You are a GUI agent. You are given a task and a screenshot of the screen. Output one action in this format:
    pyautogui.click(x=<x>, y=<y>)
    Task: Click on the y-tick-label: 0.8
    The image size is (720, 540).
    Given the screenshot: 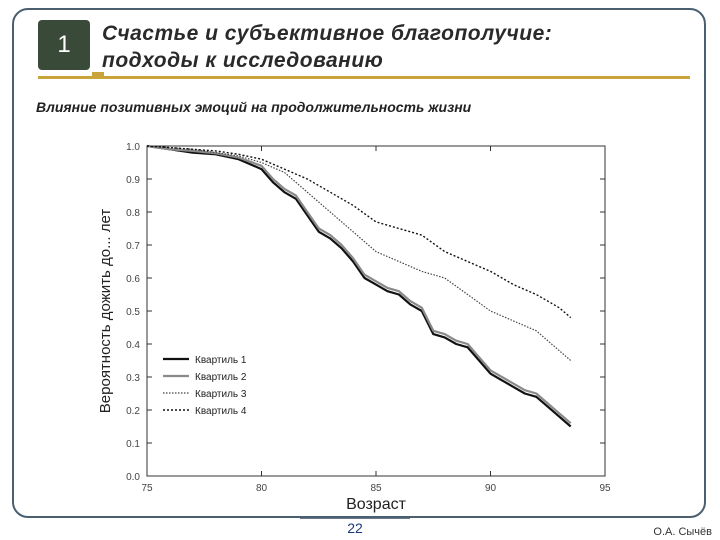 What is the action you would take?
    pyautogui.click(x=133, y=213)
    